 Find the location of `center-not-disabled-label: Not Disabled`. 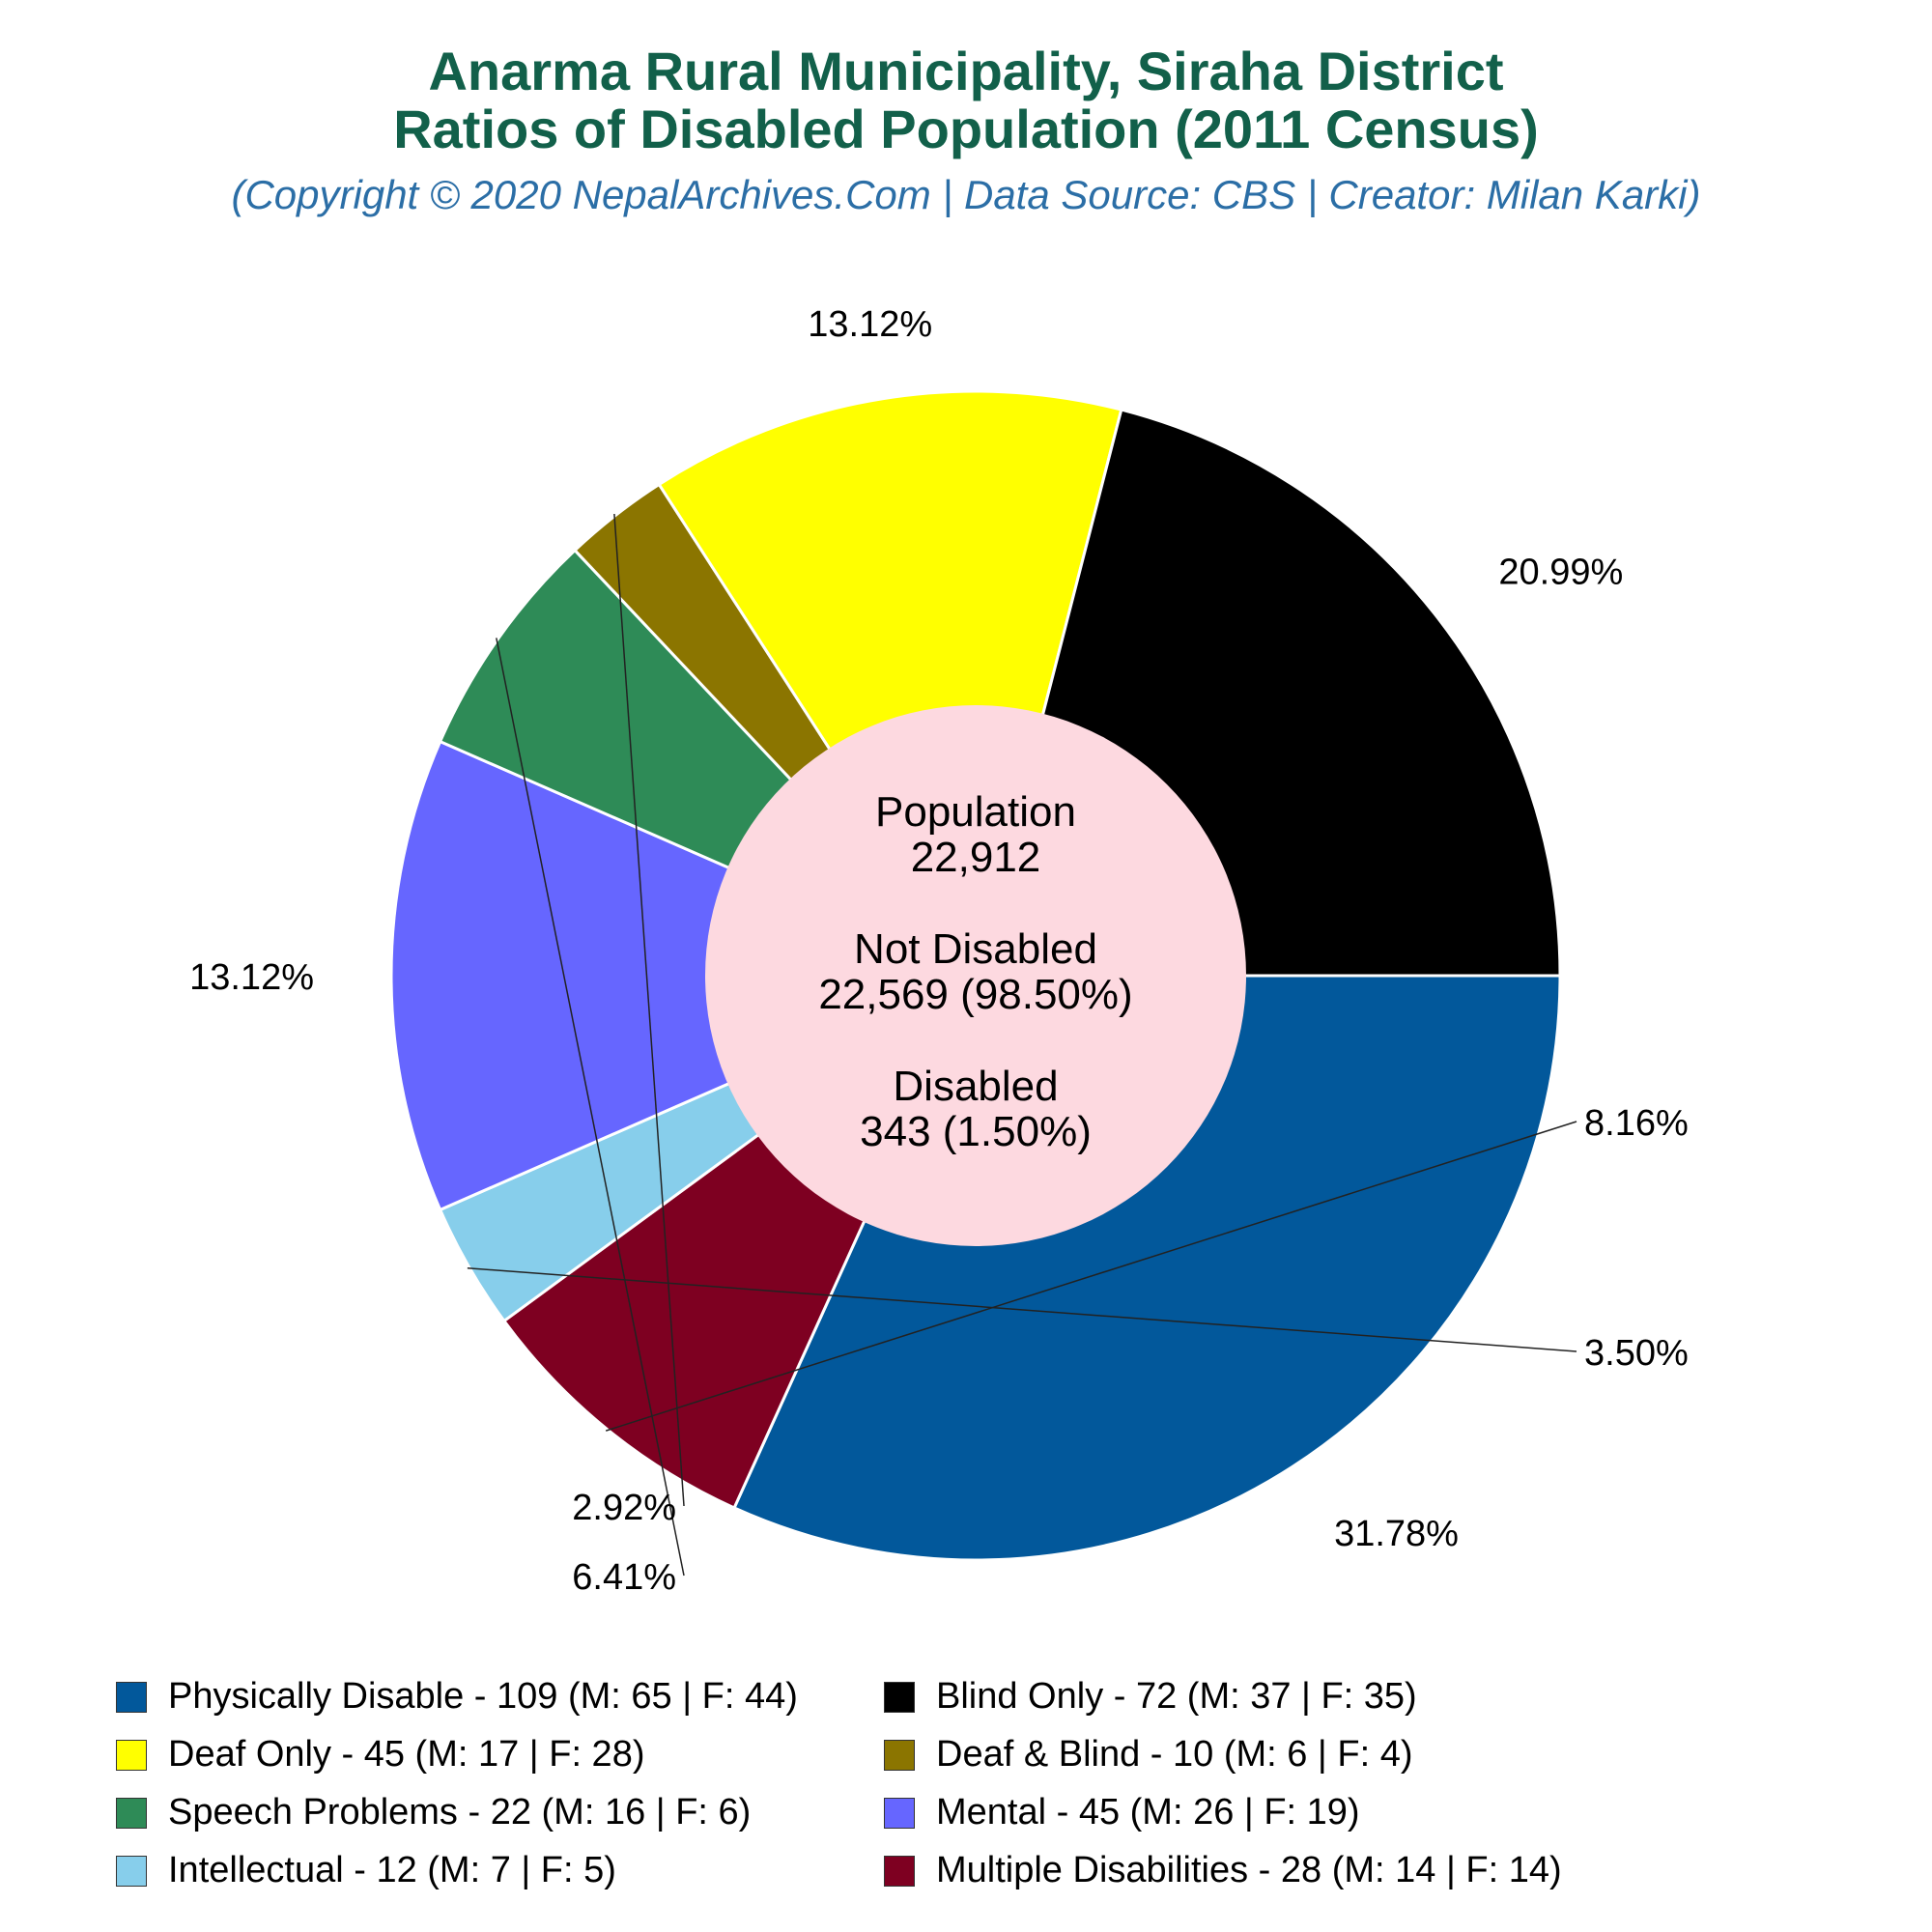

center-not-disabled-label: Not Disabled is located at coordinates (975, 949).